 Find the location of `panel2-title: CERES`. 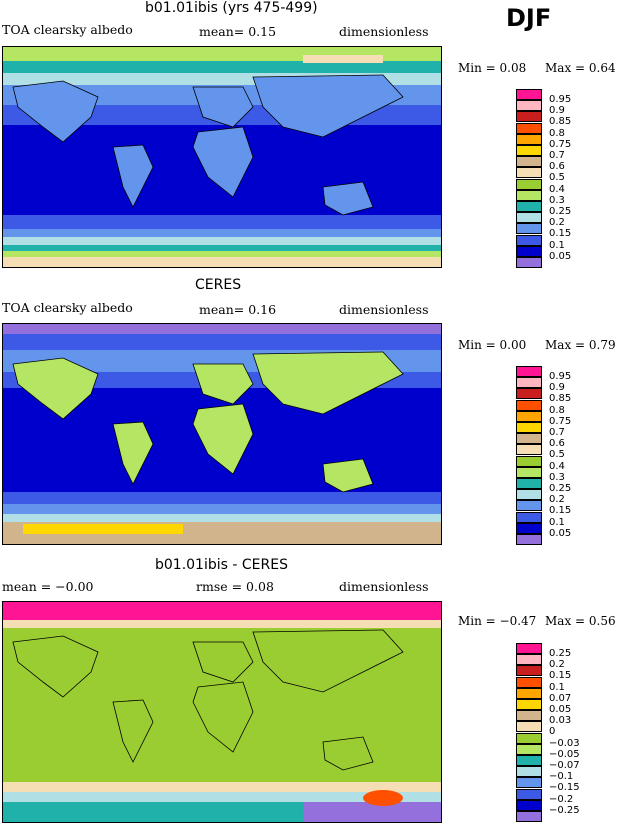

panel2-title: CERES is located at coordinates (218, 285).